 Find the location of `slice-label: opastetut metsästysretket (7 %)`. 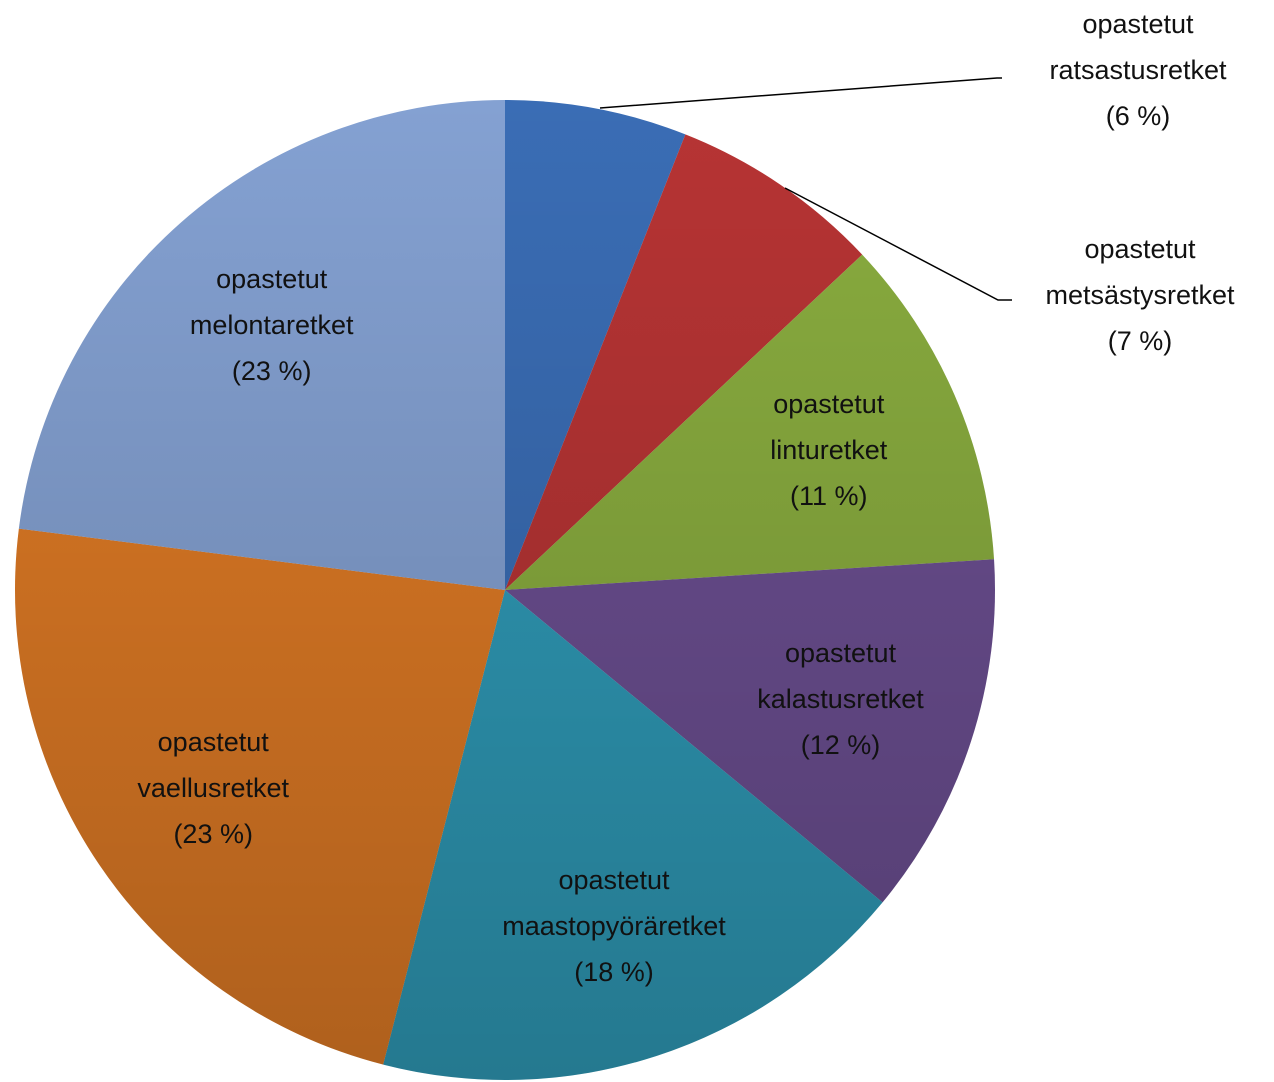

slice-label: opastetut metsästysretket (7 %) is located at coordinates (1132, 295).